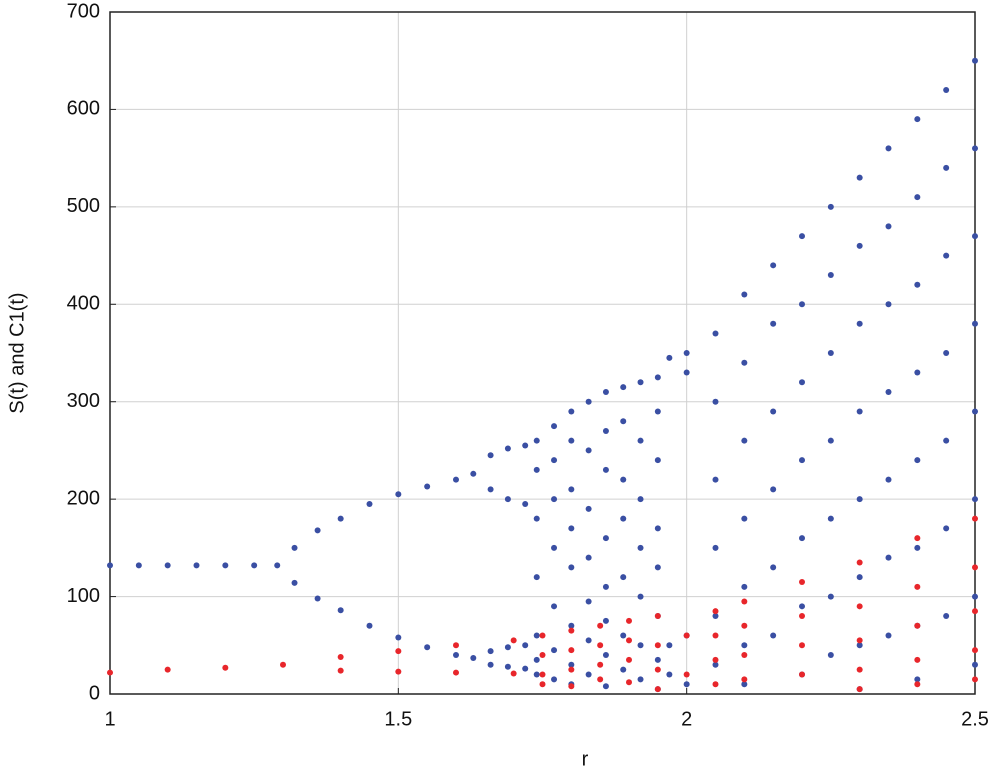  Describe the element at coordinates (83, 401) in the screenshot. I see `y-tick-label: 300` at that location.